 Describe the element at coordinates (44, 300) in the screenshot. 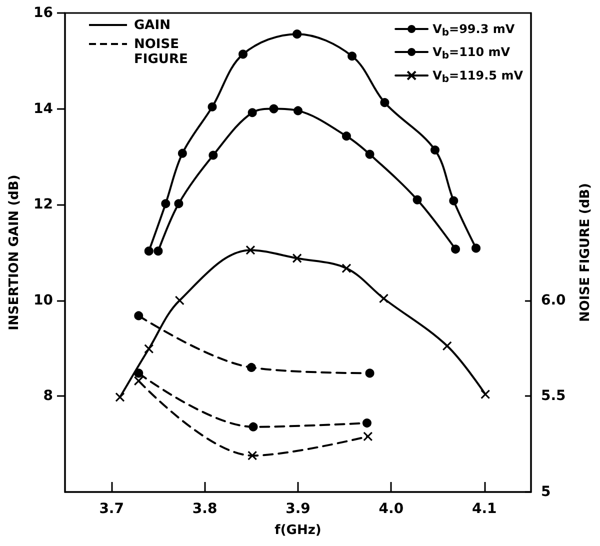

I see `y-tick-label: 10` at that location.